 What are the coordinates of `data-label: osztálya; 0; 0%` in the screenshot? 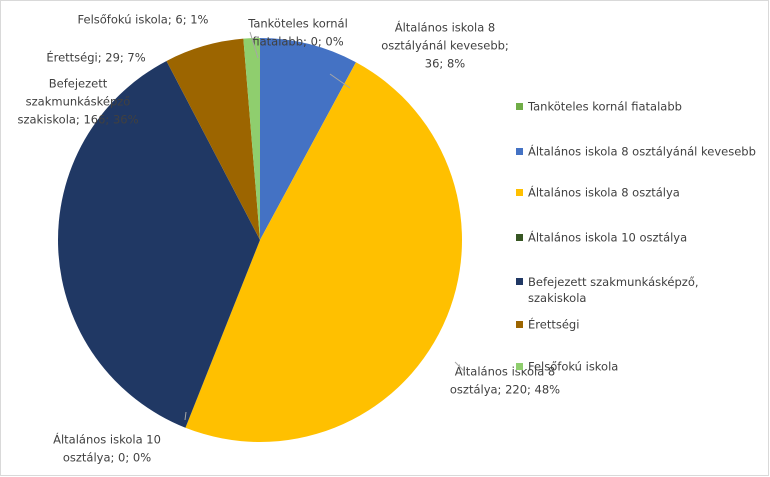 It's located at (107, 458).